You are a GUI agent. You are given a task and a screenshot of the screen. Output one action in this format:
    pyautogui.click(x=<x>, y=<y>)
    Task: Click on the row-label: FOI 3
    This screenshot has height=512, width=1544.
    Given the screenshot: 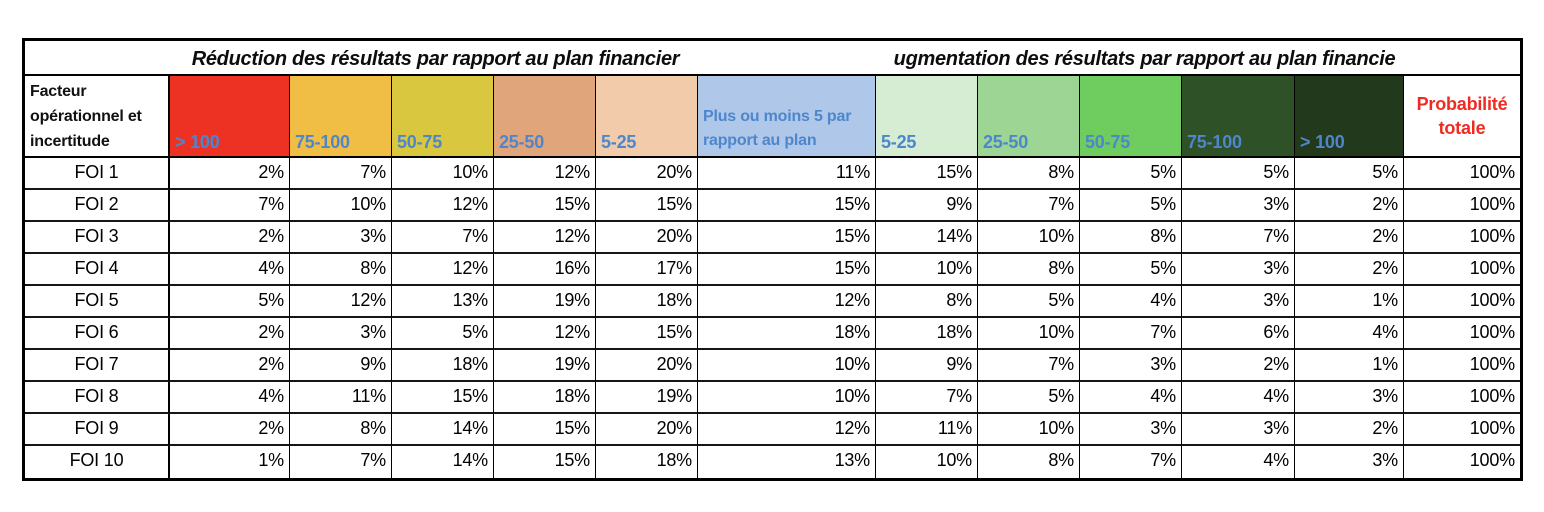 What is the action you would take?
    pyautogui.click(x=97, y=238)
    